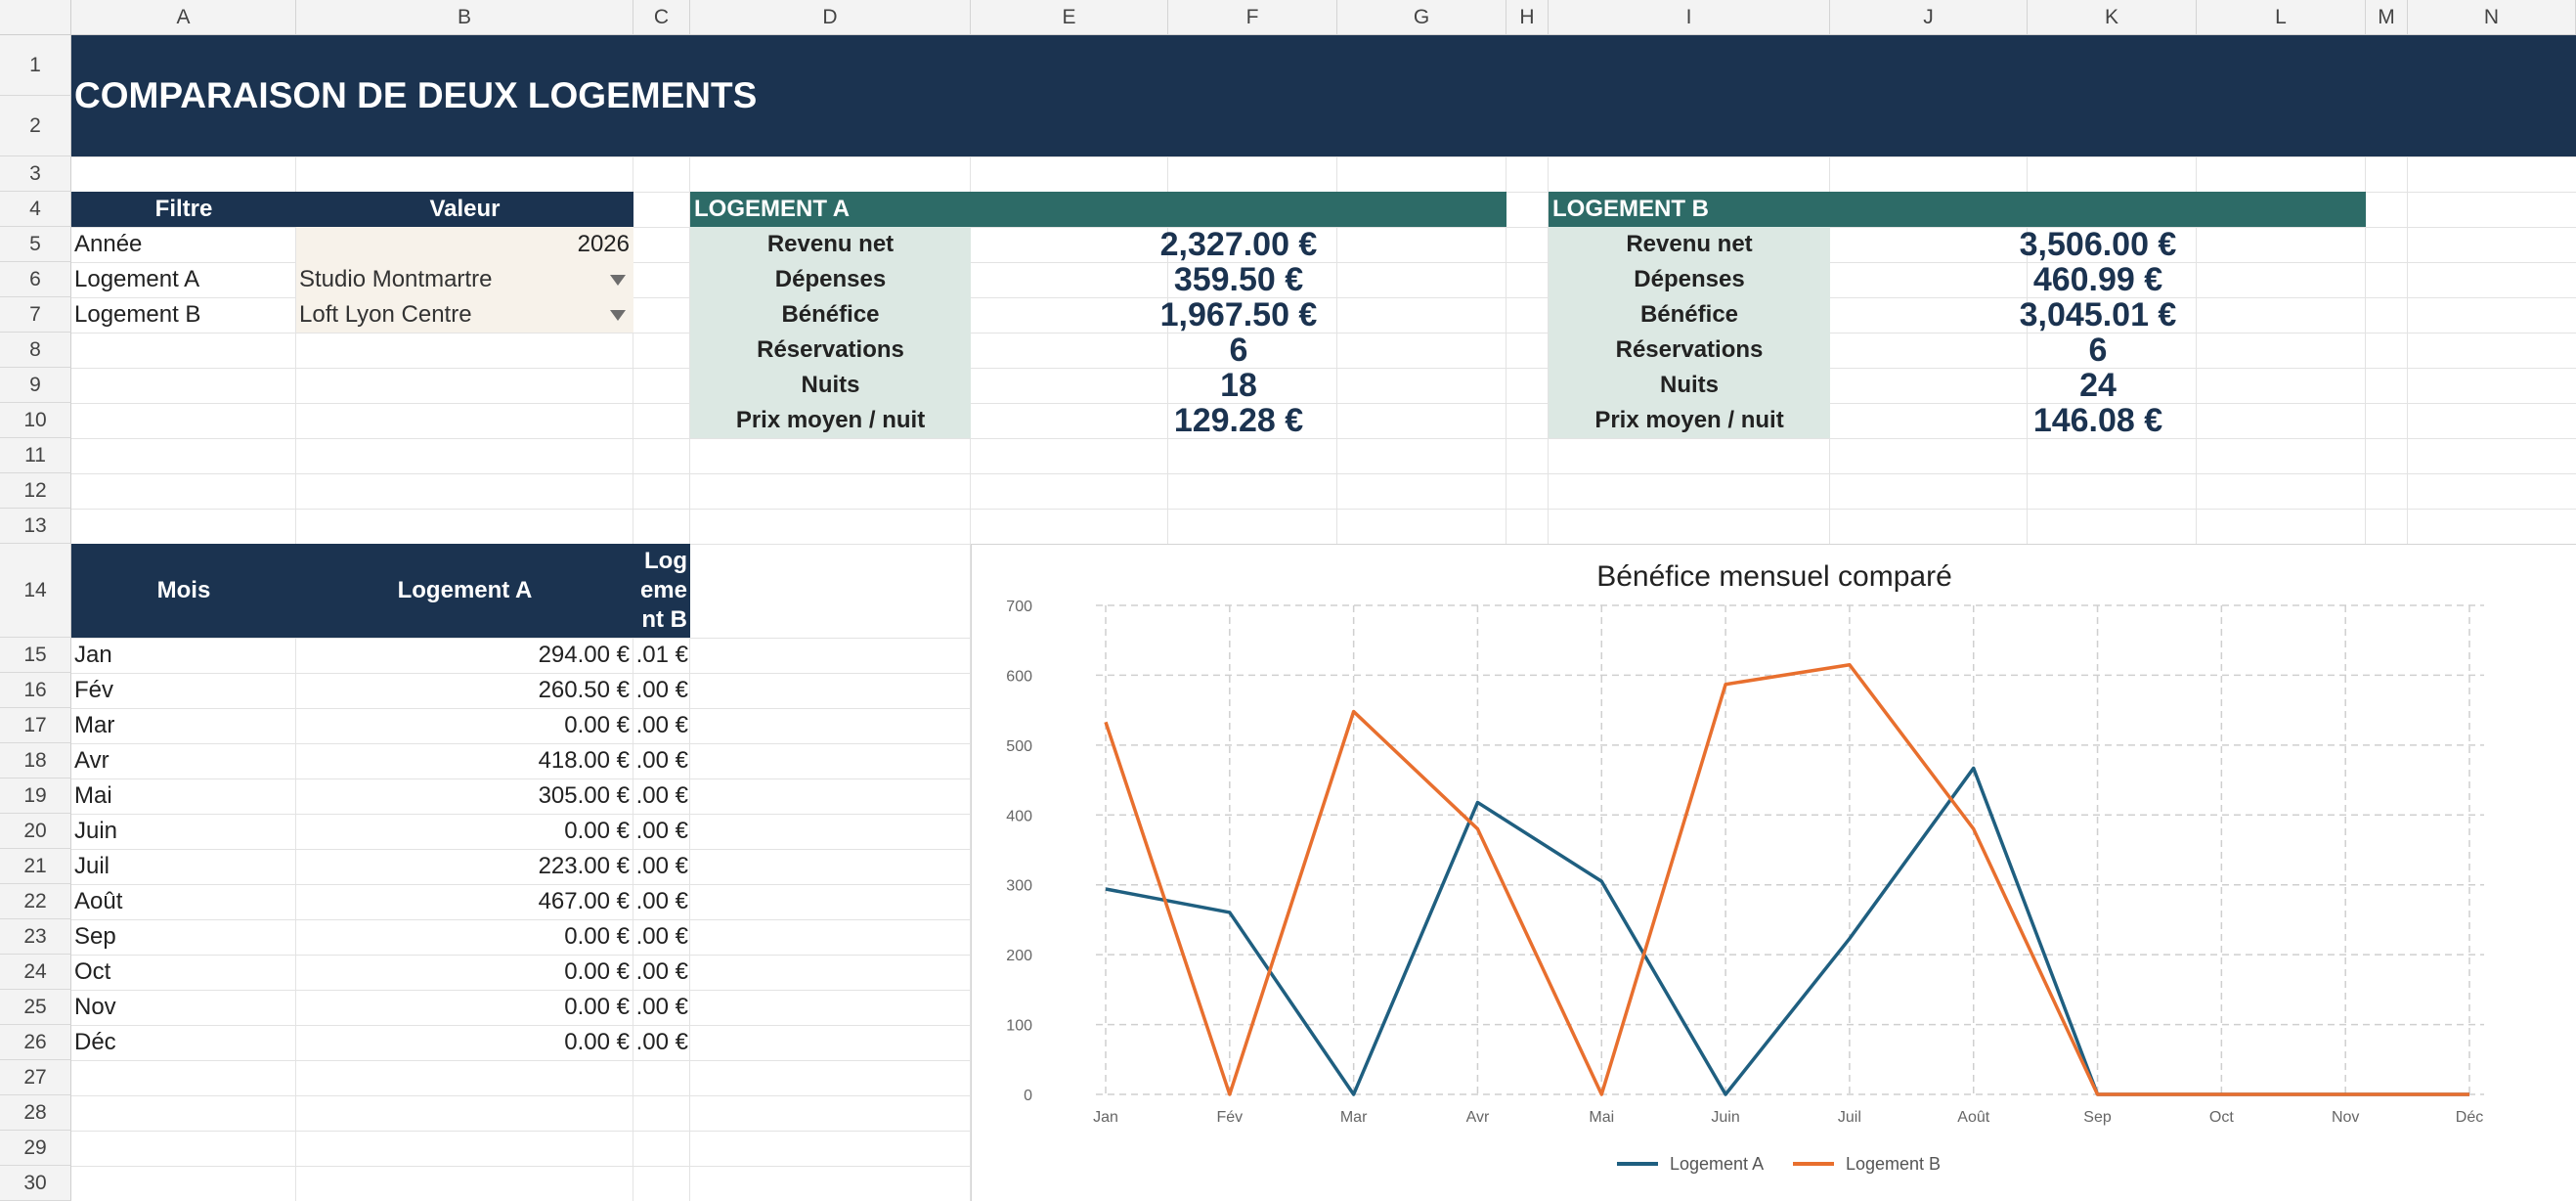 Image resolution: width=2576 pixels, height=1201 pixels. What do you see at coordinates (35, 831) in the screenshot?
I see `row-header: 20` at bounding box center [35, 831].